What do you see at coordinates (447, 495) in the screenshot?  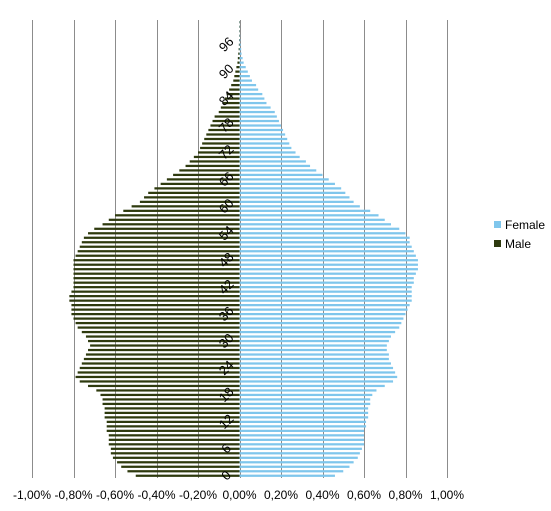 I see `x-tick-label: 1,00%` at bounding box center [447, 495].